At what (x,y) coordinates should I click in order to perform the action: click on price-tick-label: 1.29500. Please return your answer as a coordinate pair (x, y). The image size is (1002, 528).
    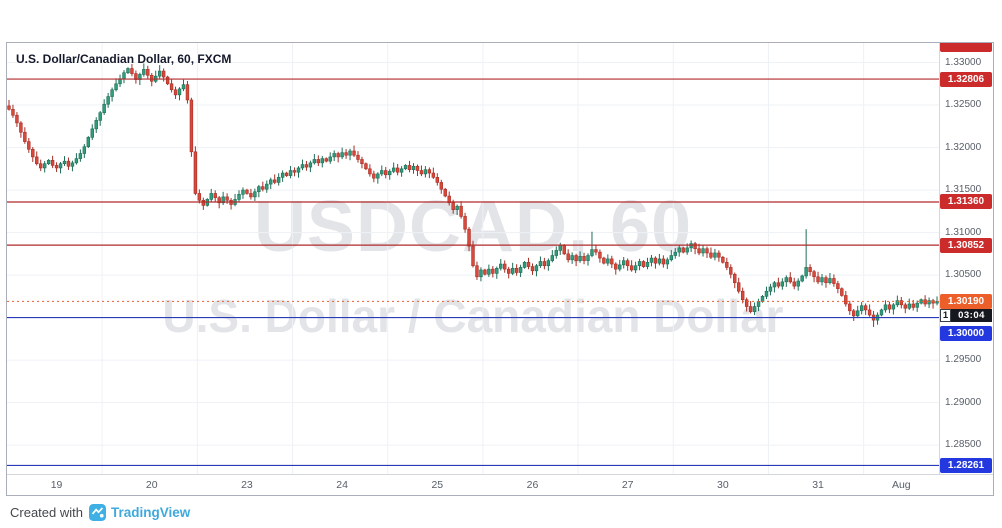
    Looking at the image, I should click on (963, 360).